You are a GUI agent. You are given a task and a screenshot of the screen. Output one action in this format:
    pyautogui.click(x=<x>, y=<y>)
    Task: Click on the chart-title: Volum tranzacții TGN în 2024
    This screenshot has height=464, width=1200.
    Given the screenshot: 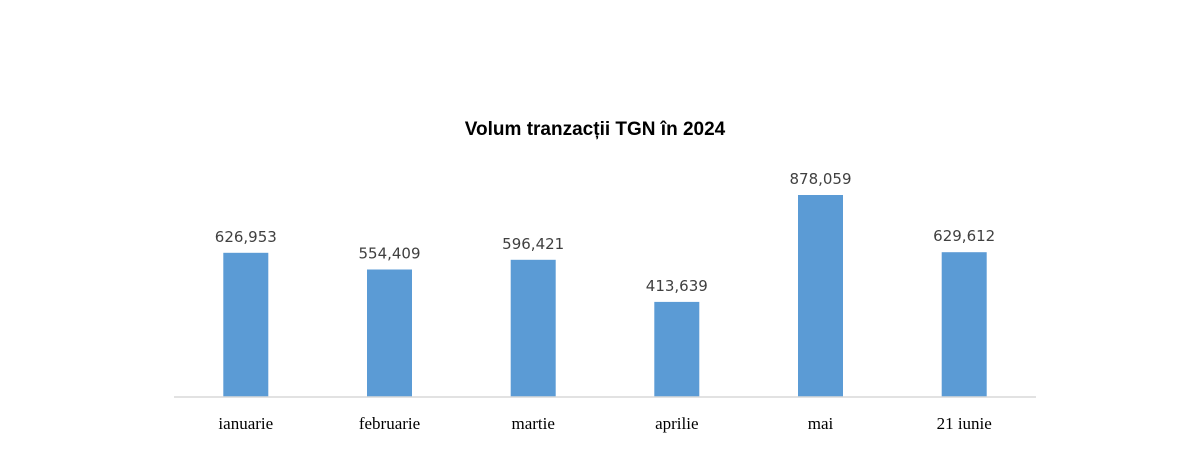 What is the action you would take?
    pyautogui.click(x=595, y=129)
    